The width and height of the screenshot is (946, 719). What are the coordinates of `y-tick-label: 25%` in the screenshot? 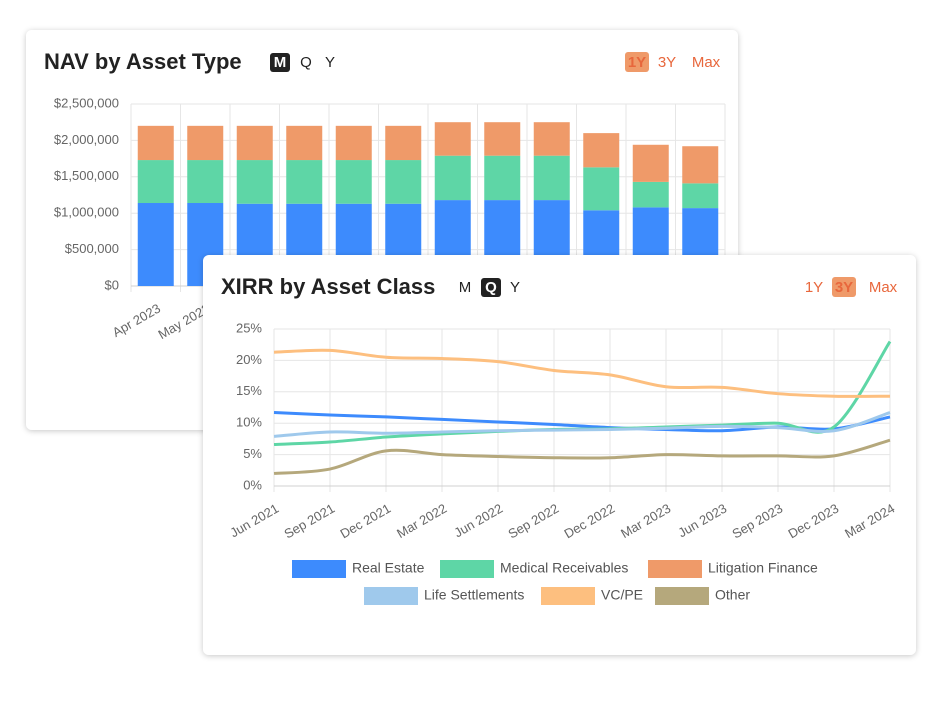 It's located at (249, 327).